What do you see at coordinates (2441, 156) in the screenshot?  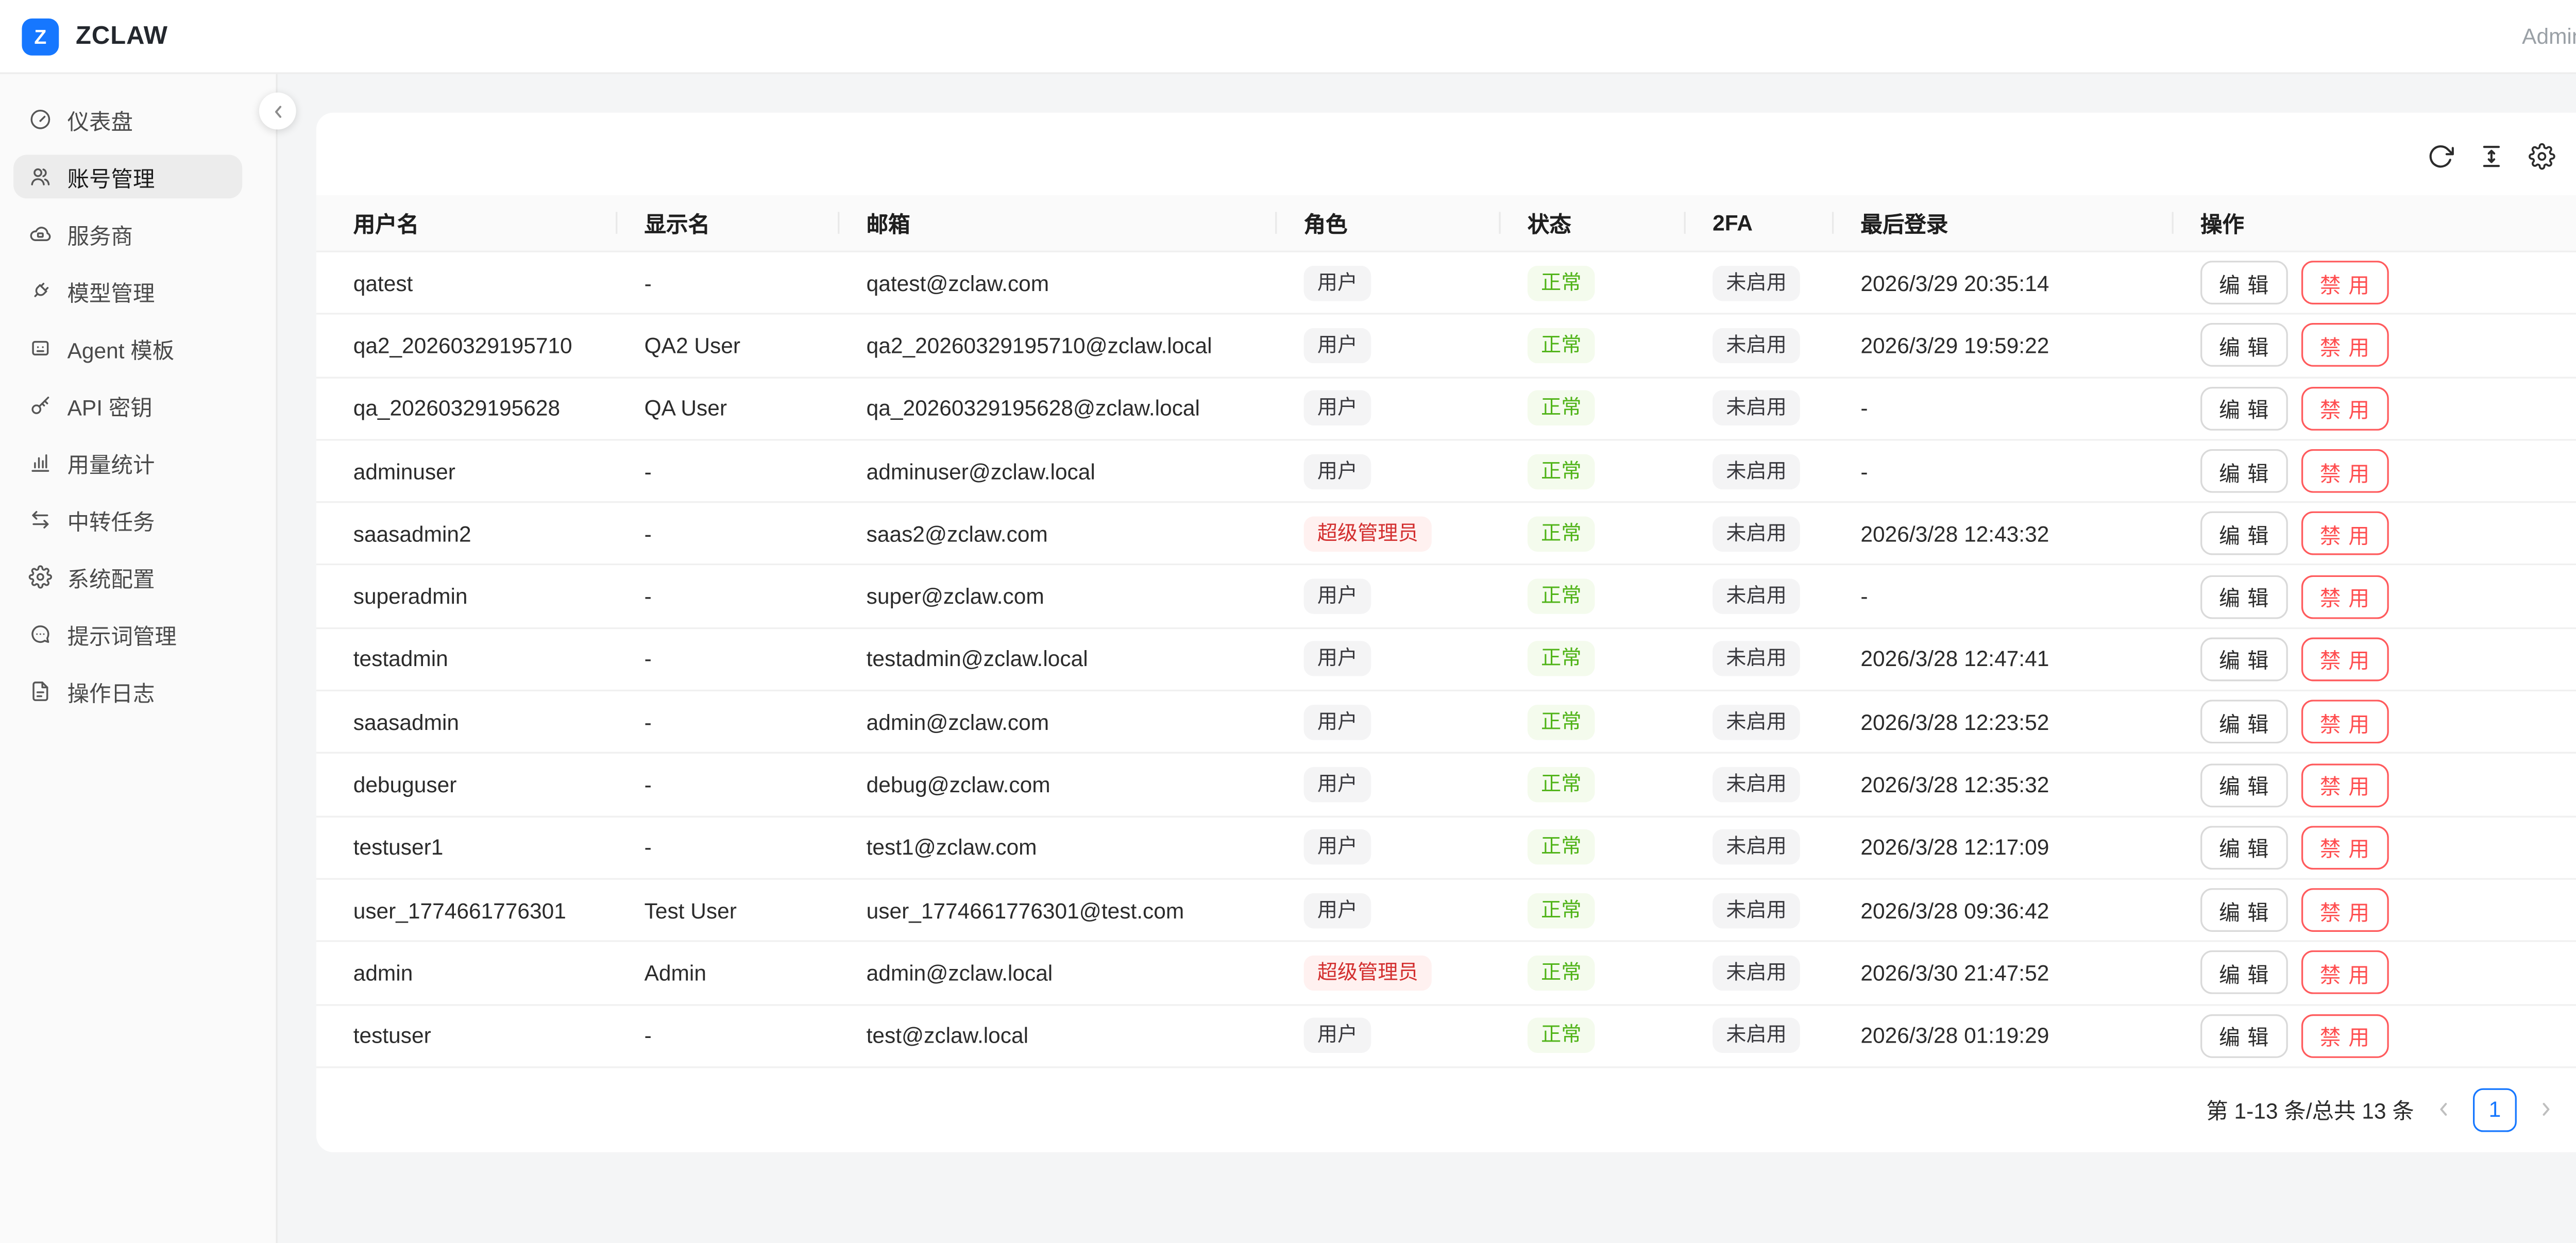 I see `reload-icon` at bounding box center [2441, 156].